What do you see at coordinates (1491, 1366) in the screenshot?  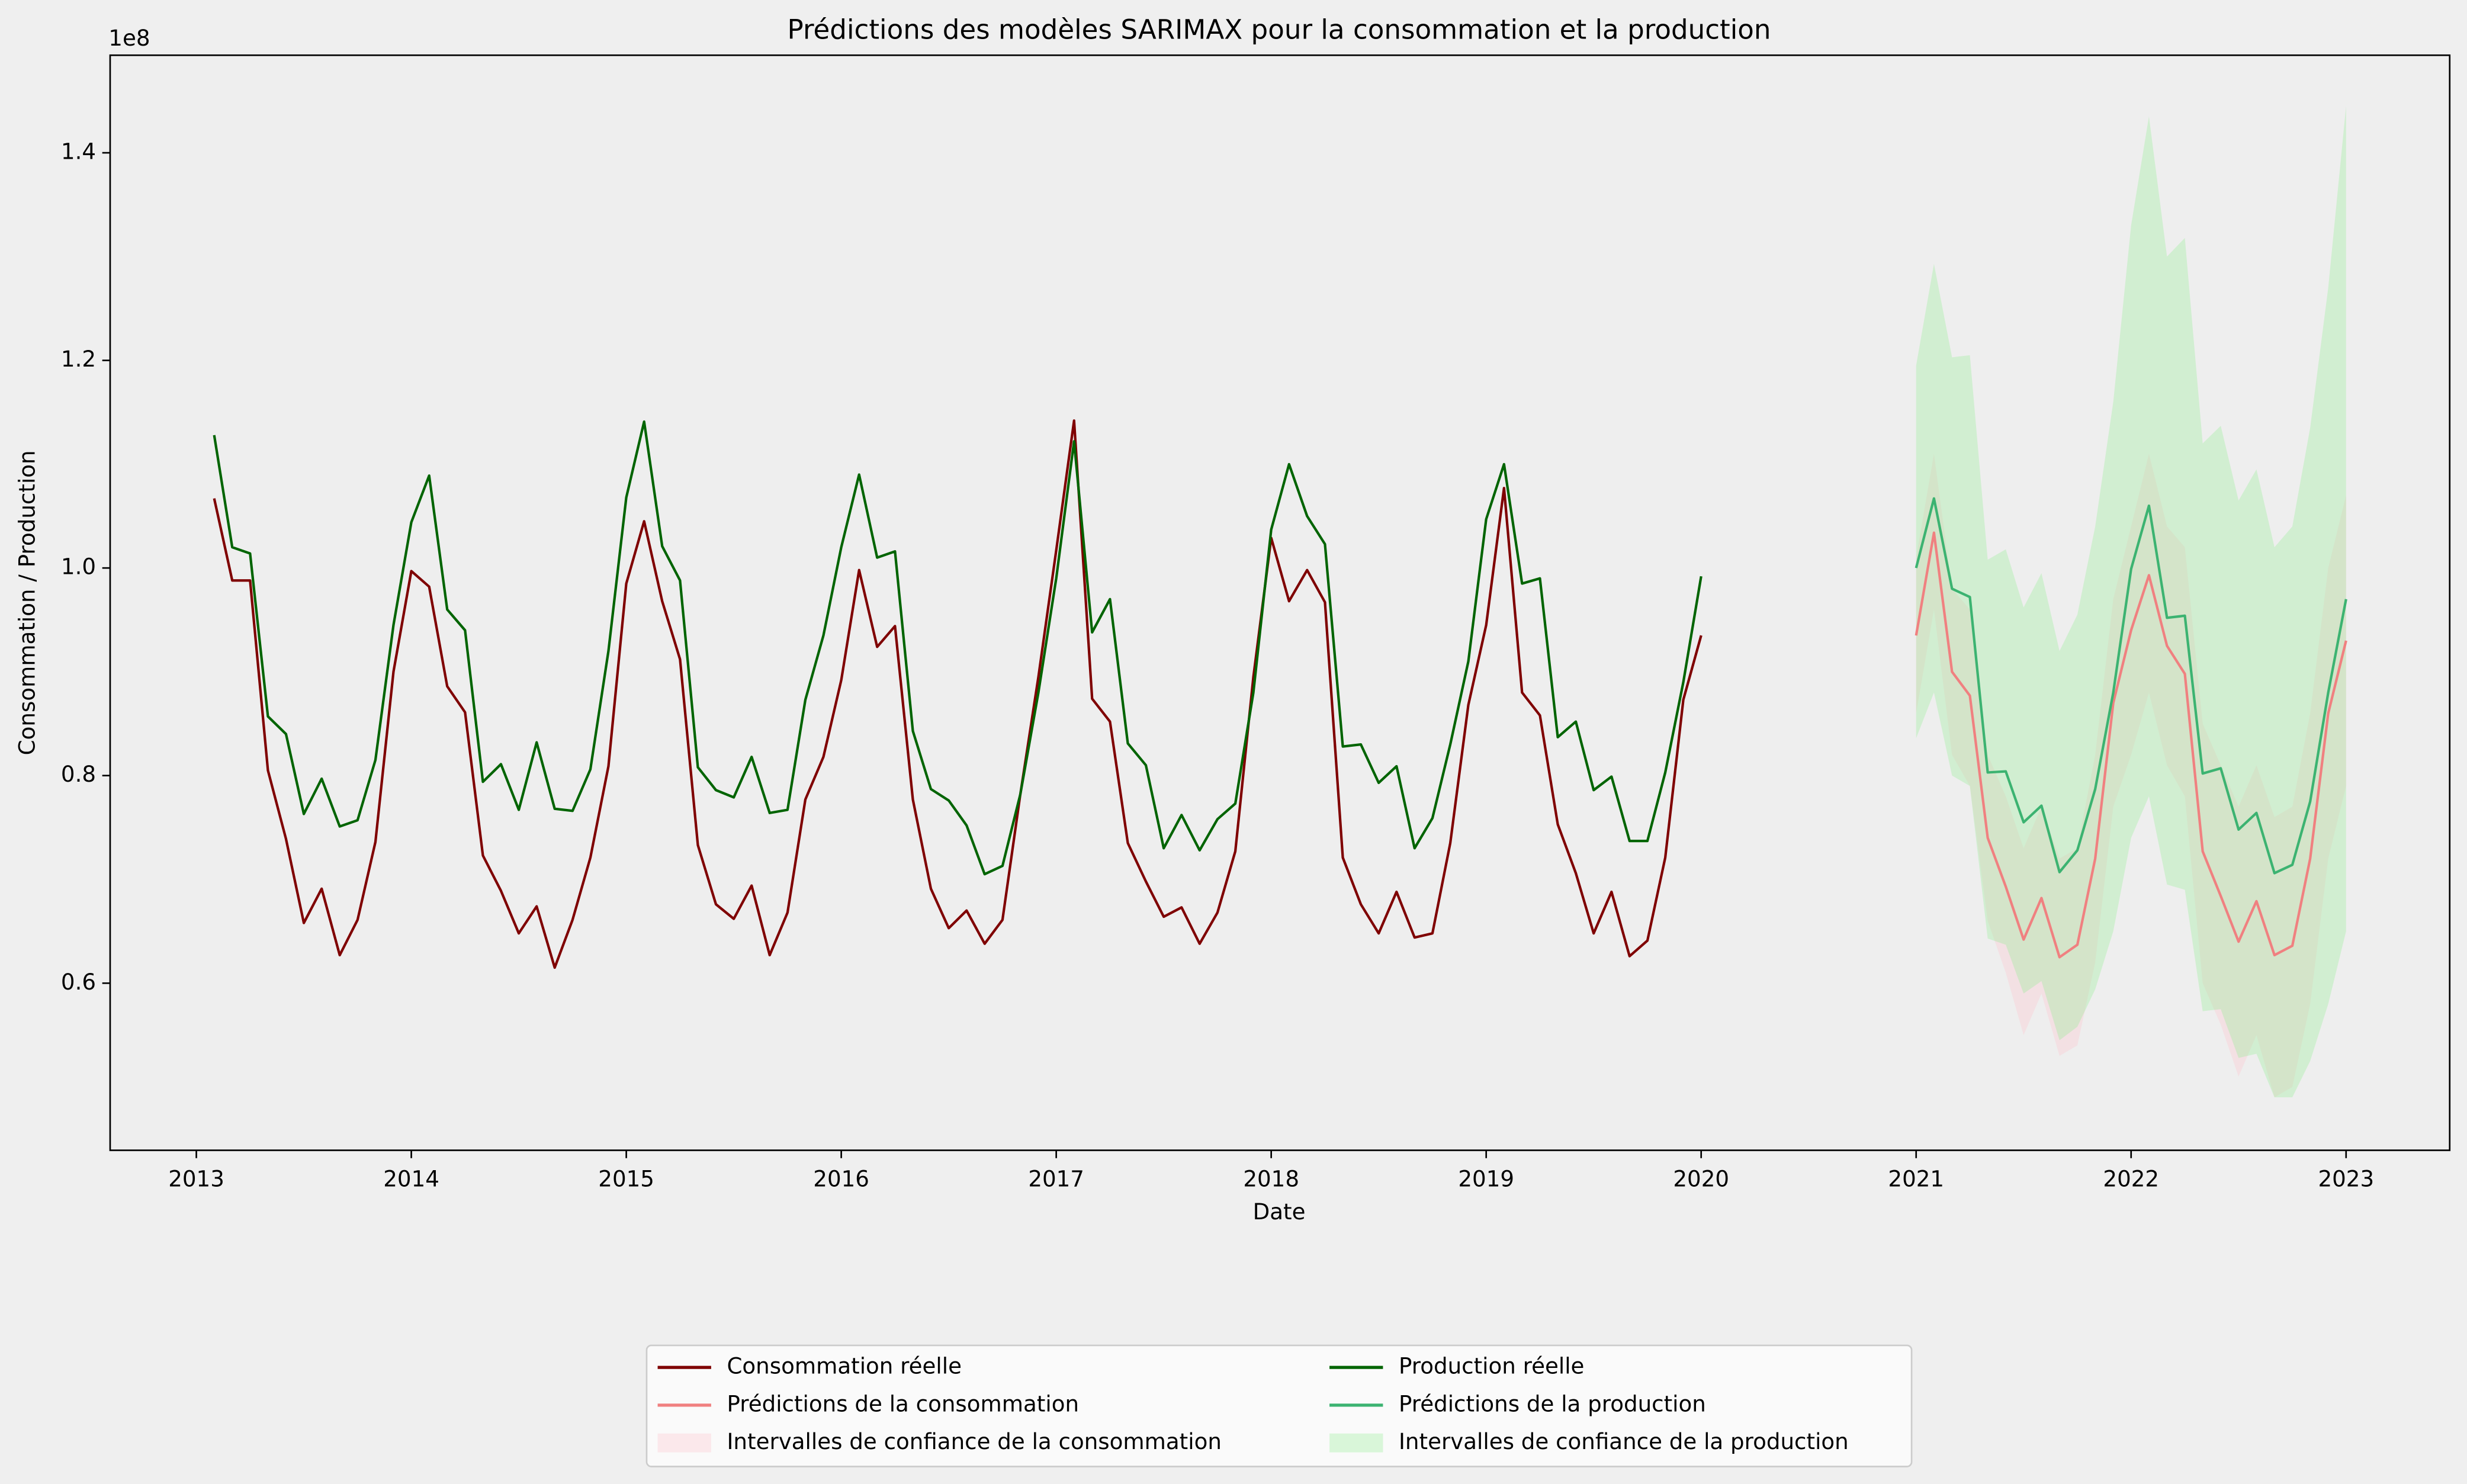 I see `legend-label: Production réelle` at bounding box center [1491, 1366].